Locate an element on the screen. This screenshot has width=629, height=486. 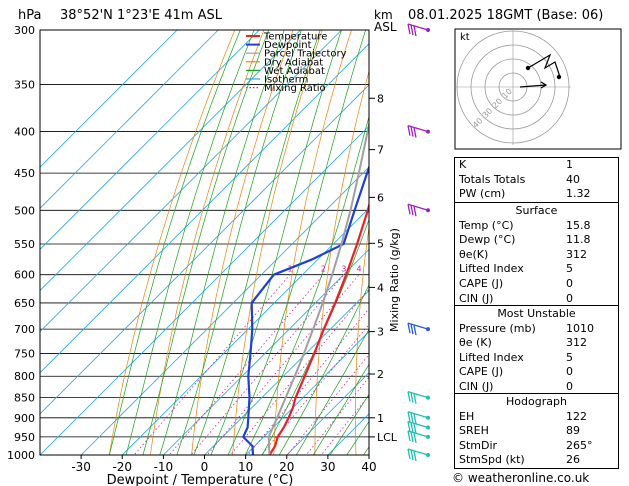
index-row: Totals Totals 40 is located at coordinates (519, 179).